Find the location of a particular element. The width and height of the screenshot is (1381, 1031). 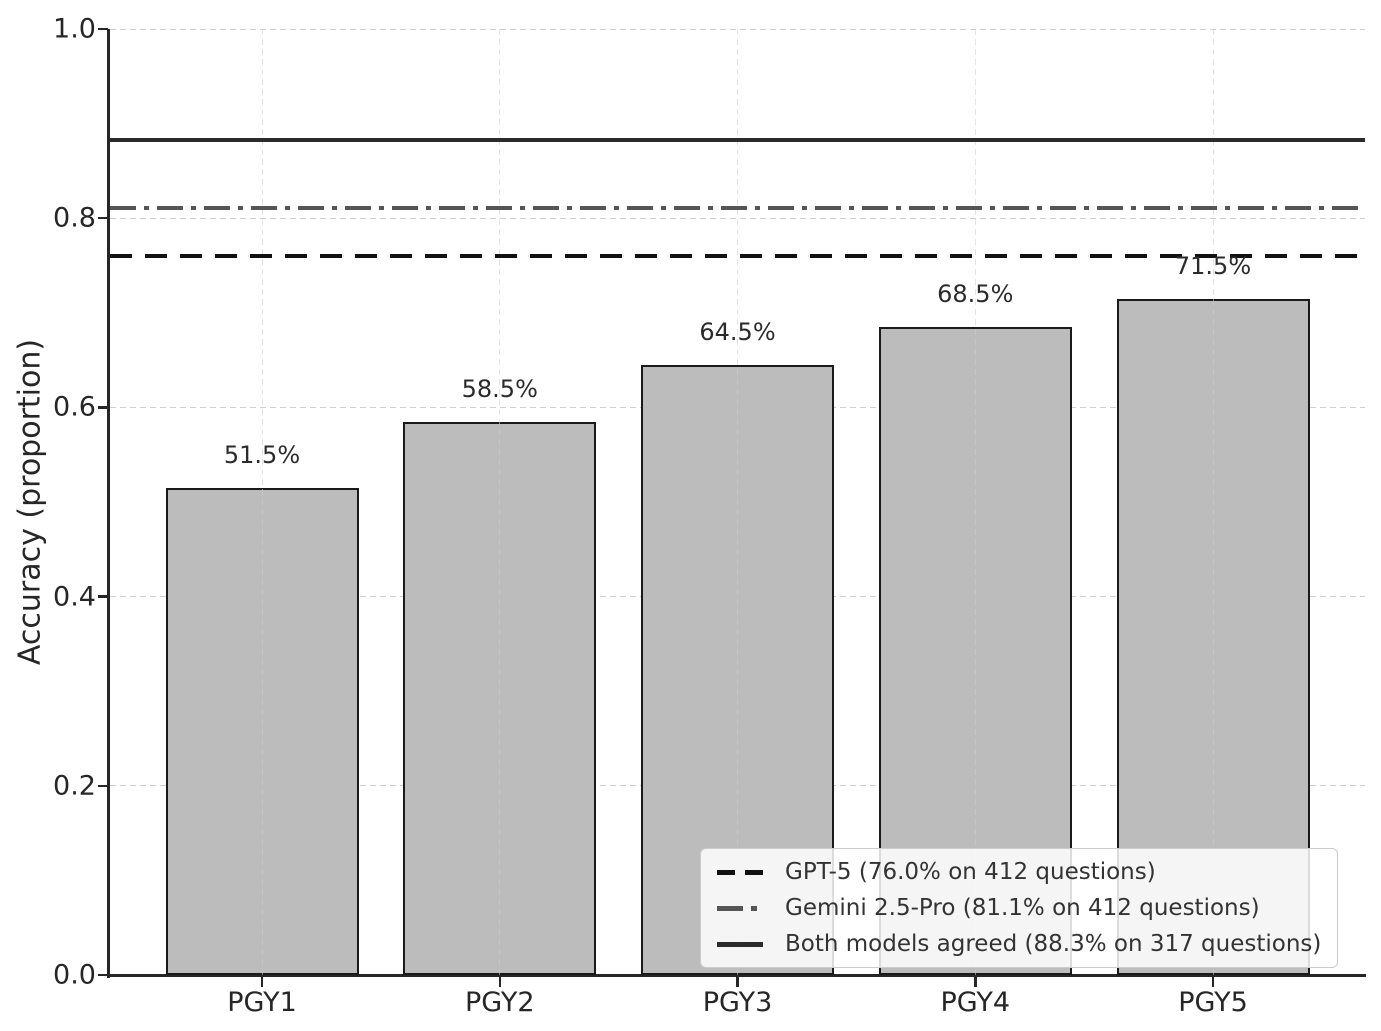

reference-line-dashdot is located at coordinates (737, 207).